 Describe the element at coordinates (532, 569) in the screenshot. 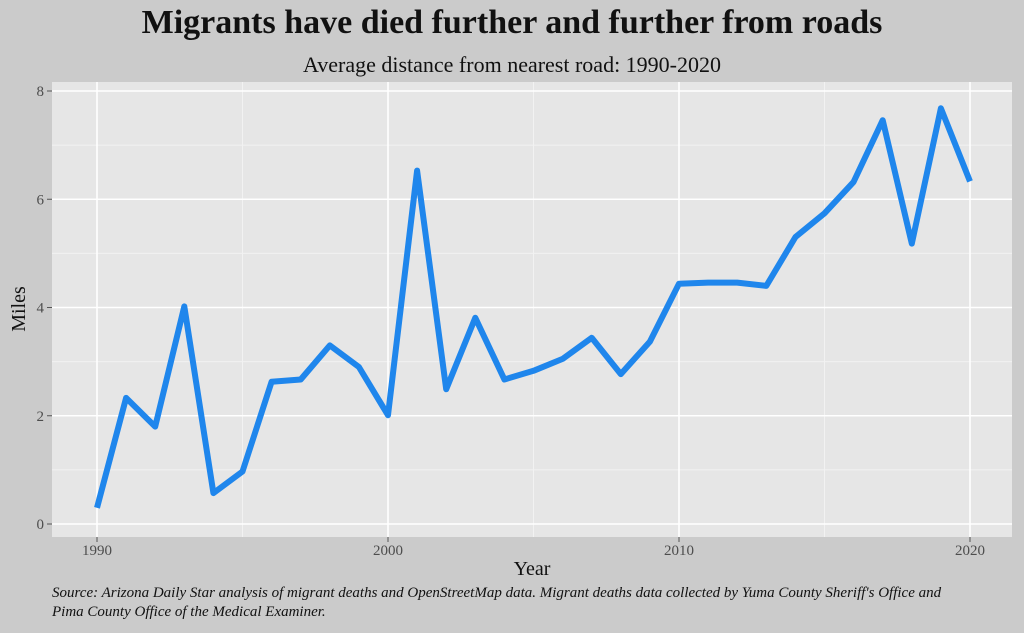

I see `x-axis-title: Year` at that location.